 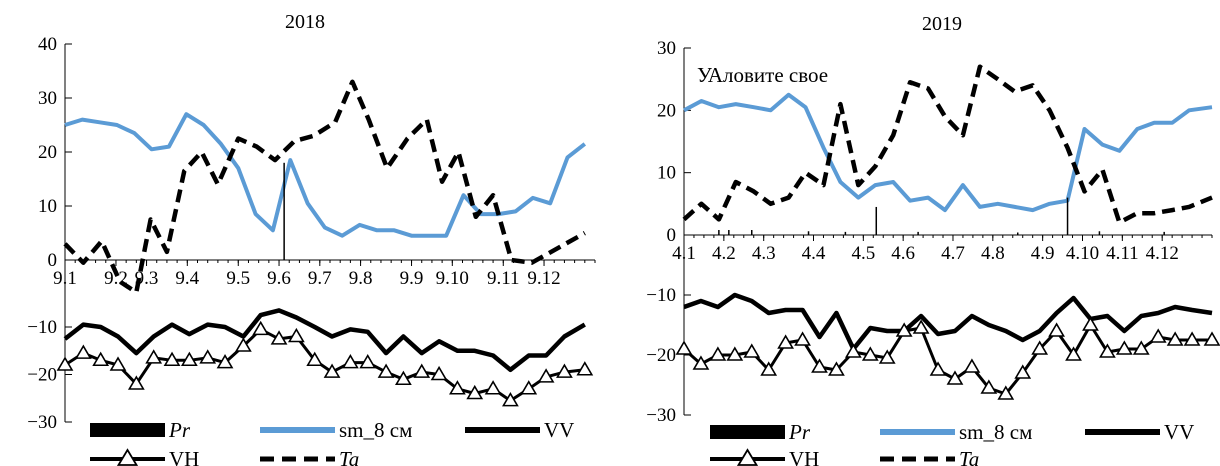 What do you see at coordinates (1082, 253) in the screenshot?
I see `x-tick-label: 4.10` at bounding box center [1082, 253].